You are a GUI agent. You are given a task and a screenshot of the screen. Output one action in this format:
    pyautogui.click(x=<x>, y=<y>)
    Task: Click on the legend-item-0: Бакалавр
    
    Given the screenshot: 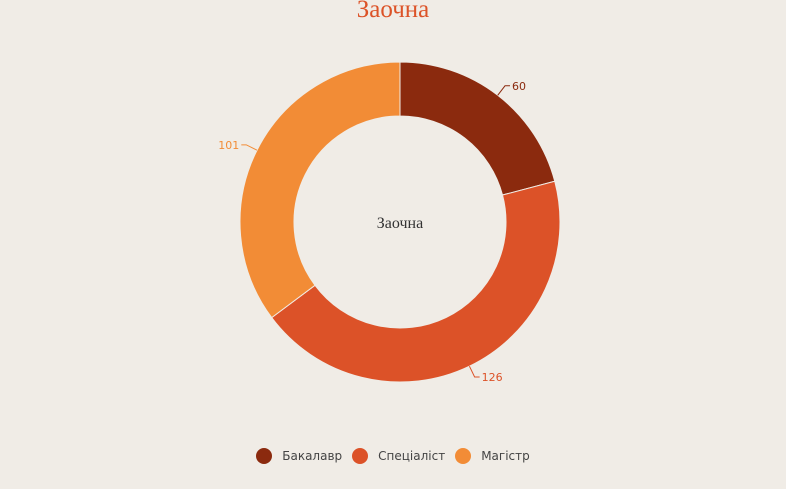 What is the action you would take?
    pyautogui.click(x=299, y=456)
    